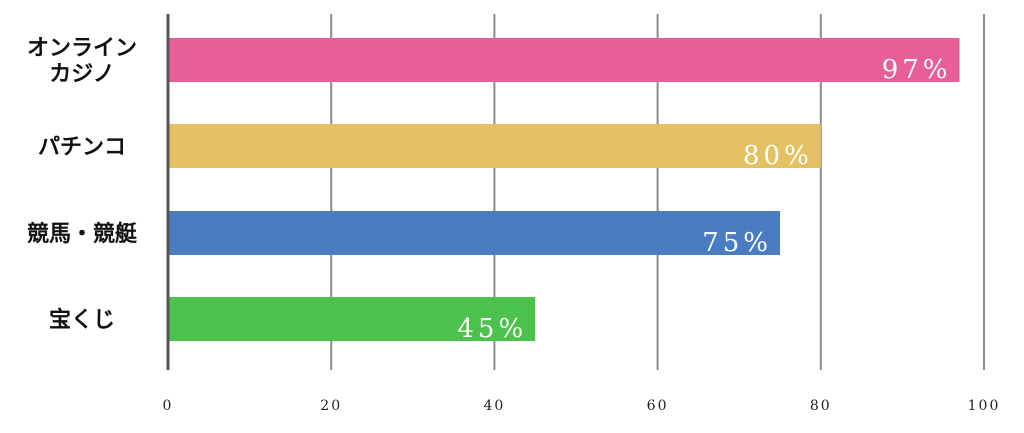 The image size is (1024, 433). I want to click on category-label: 競馬・競艇, so click(82, 234).